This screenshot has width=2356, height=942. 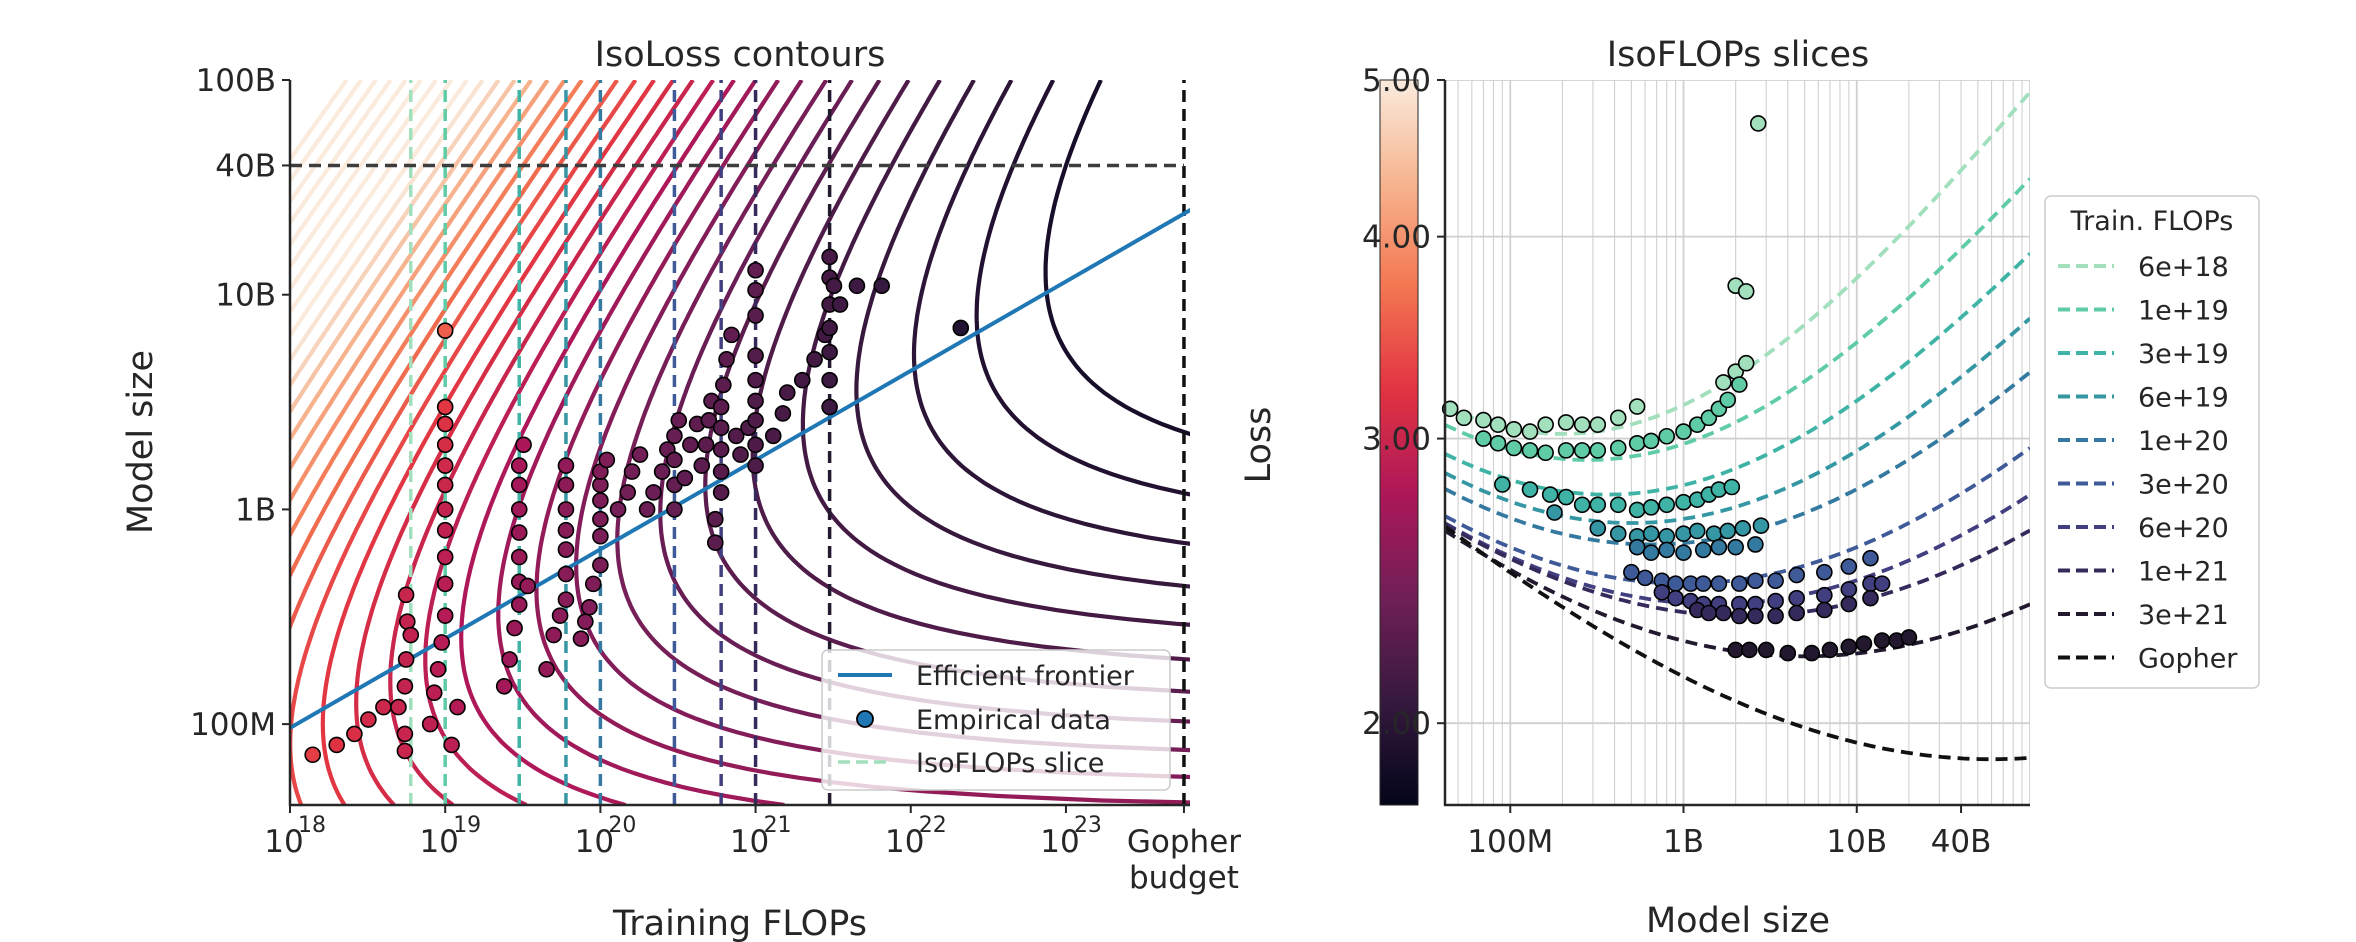 What do you see at coordinates (1025, 676) in the screenshot?
I see `legend-label-efficient-frontier: Efficient frontier` at bounding box center [1025, 676].